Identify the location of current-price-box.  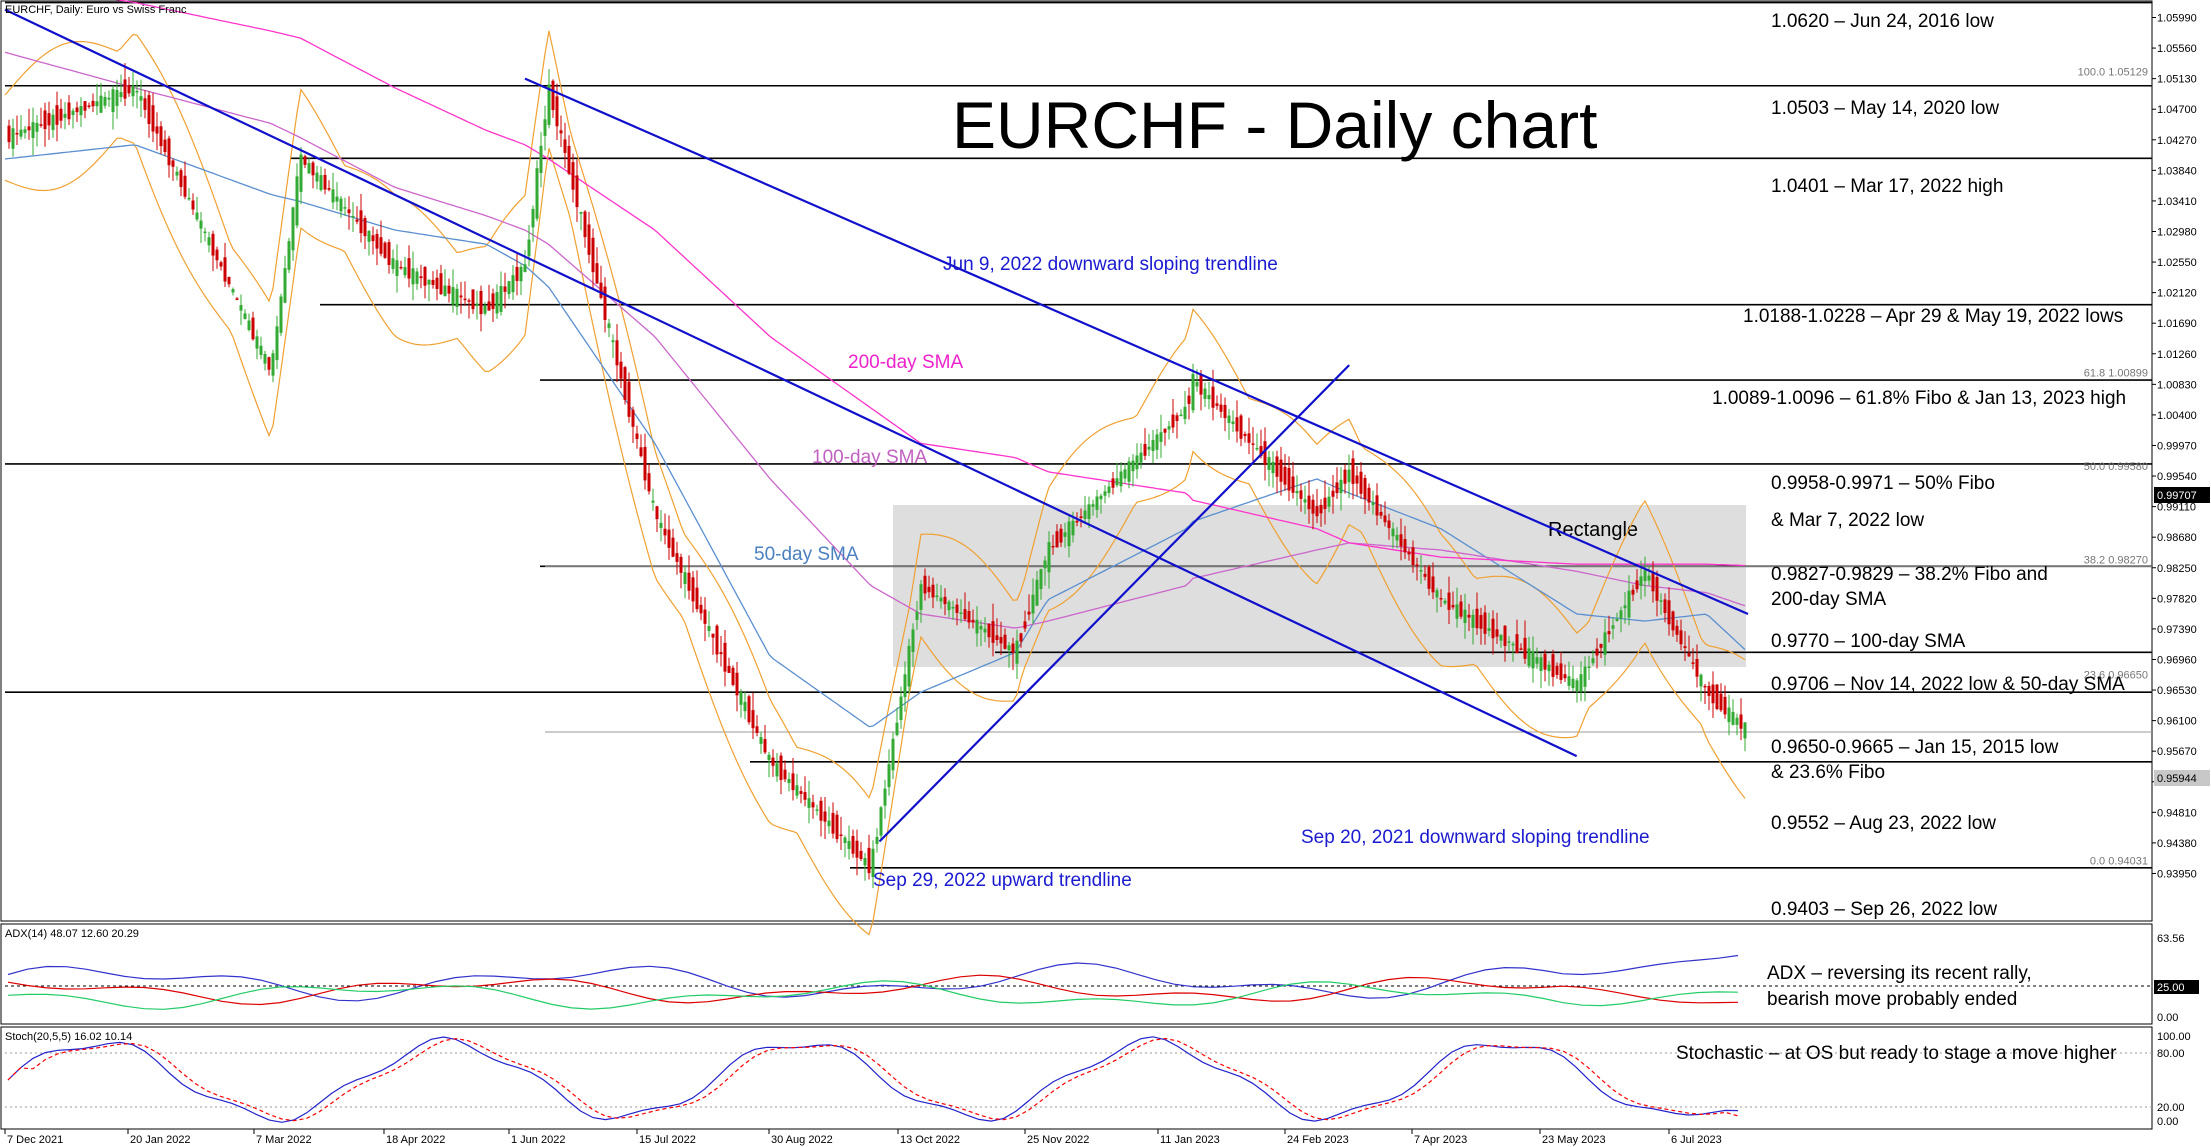
(2182, 778).